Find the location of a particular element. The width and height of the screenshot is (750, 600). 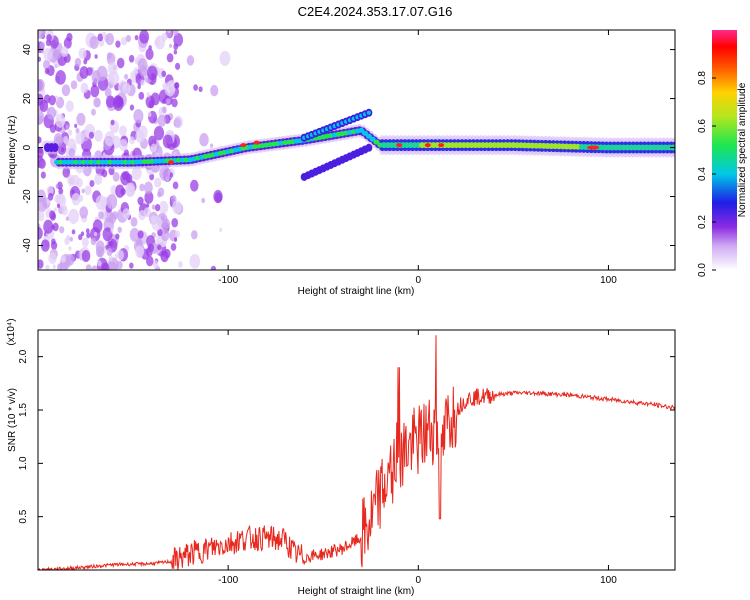

spectrogram-ytick-label: 0 is located at coordinates (27, 147).